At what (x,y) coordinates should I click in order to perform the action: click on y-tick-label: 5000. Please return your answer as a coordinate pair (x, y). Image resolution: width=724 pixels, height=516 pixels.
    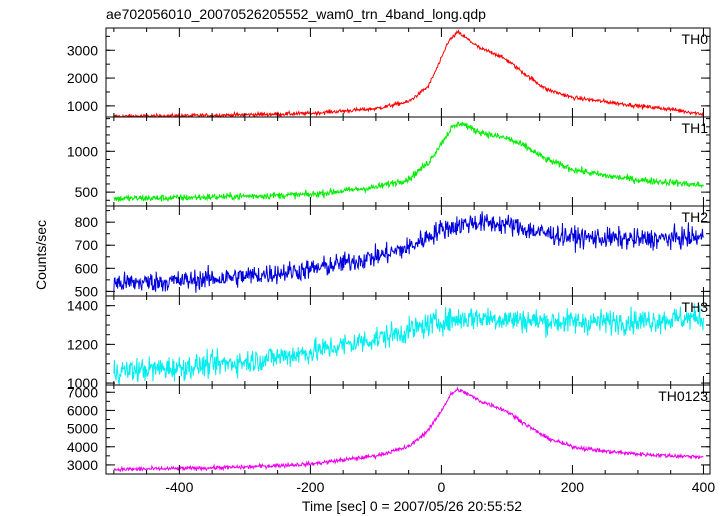
    Looking at the image, I should click on (82, 429).